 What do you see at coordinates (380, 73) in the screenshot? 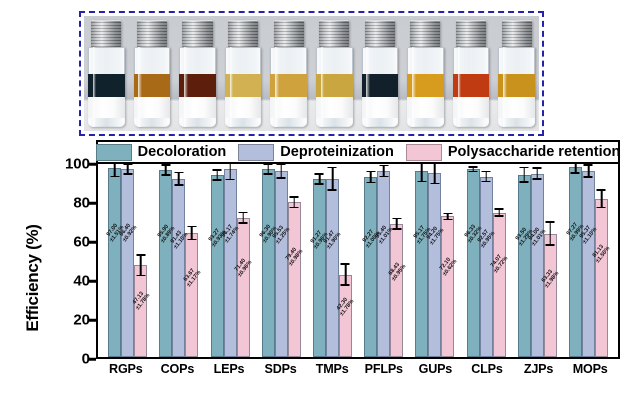
I see `vial-gups` at bounding box center [380, 73].